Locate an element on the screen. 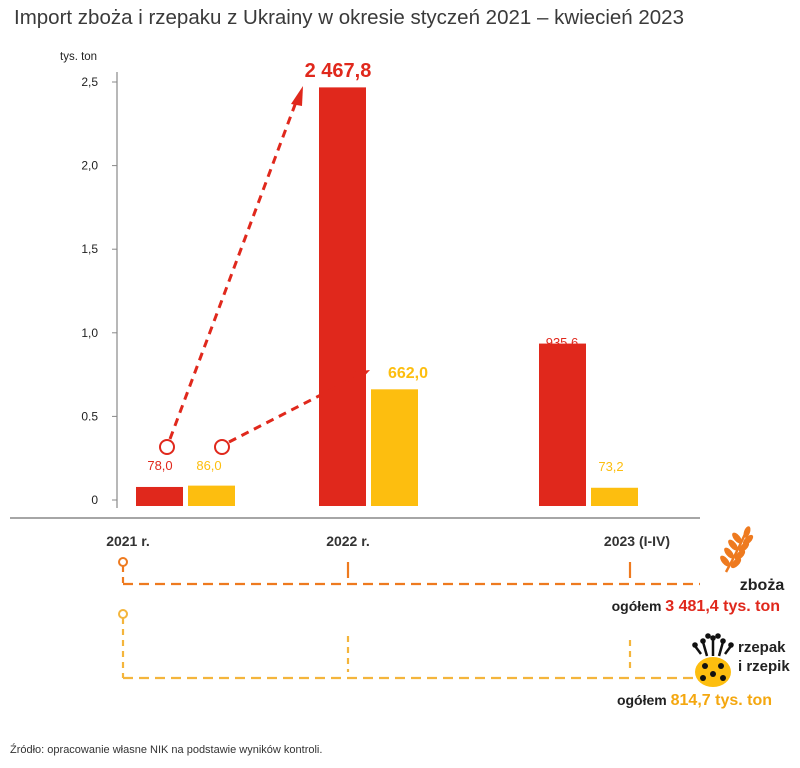 The height and width of the screenshot is (768, 800). y-axis: tys. ton 0 0.5 1,0 1,5 2,0 2,5 is located at coordinates (89, 279).